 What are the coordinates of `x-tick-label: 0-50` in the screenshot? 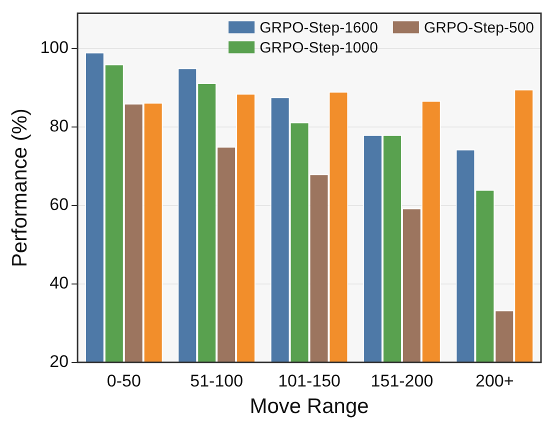 It's located at (123, 380).